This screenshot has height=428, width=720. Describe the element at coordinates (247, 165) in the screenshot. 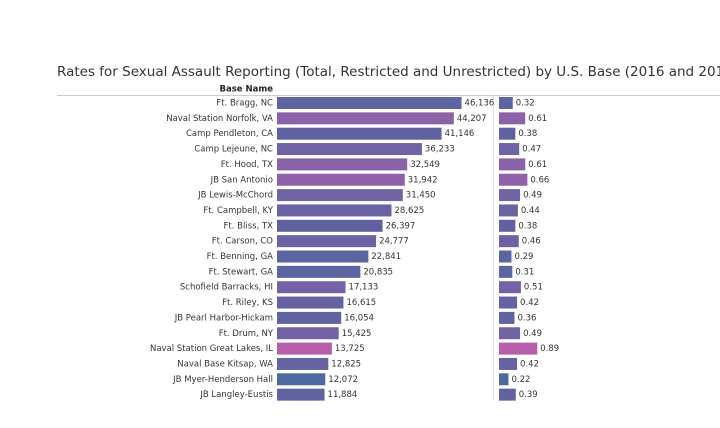

I see `category-label: Ft. Hood, TX` at that location.